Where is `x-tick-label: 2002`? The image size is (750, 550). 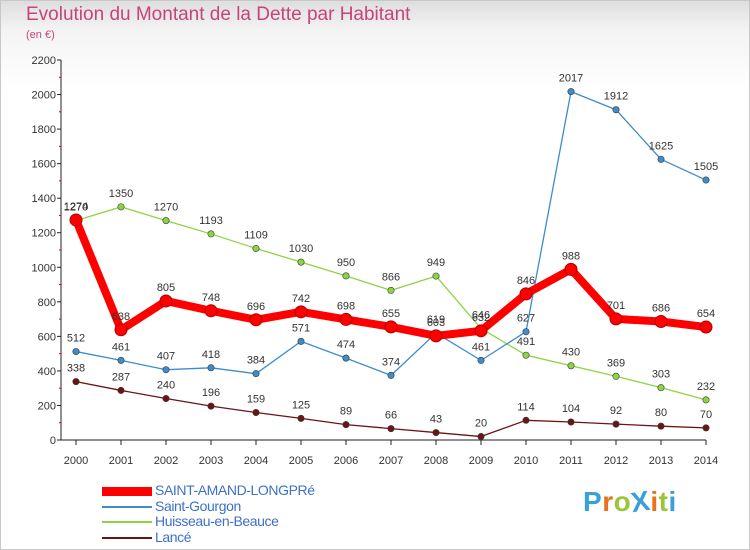 x-tick-label: 2002 is located at coordinates (166, 461).